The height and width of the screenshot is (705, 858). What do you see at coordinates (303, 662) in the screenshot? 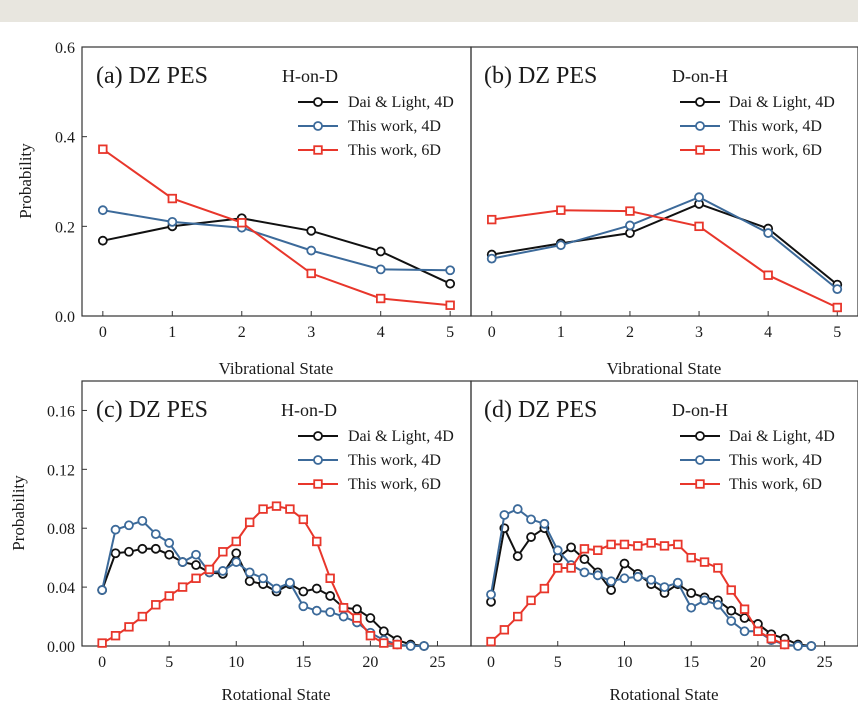
I see `panel-c-xtick-label: 15` at bounding box center [303, 662].